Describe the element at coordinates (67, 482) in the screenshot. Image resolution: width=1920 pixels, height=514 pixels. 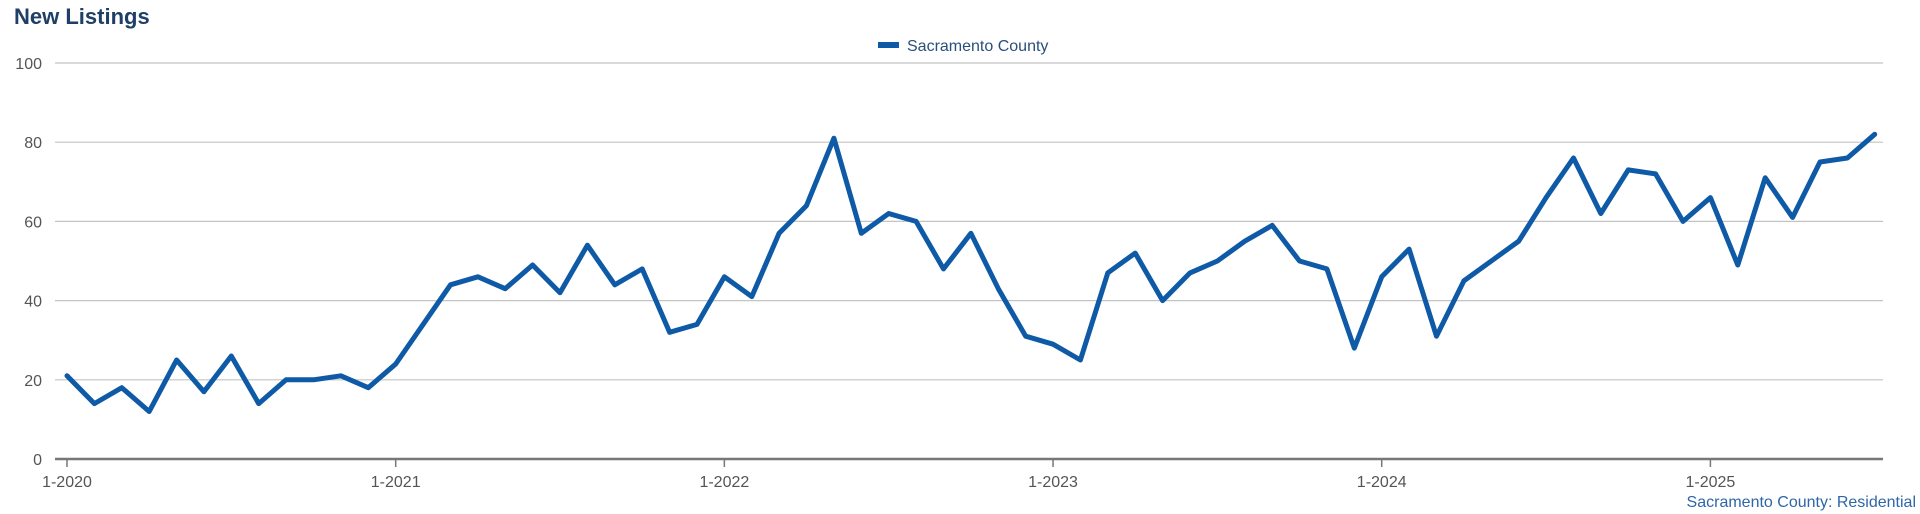
I see `x-tick-label-0: 1-2020` at that location.